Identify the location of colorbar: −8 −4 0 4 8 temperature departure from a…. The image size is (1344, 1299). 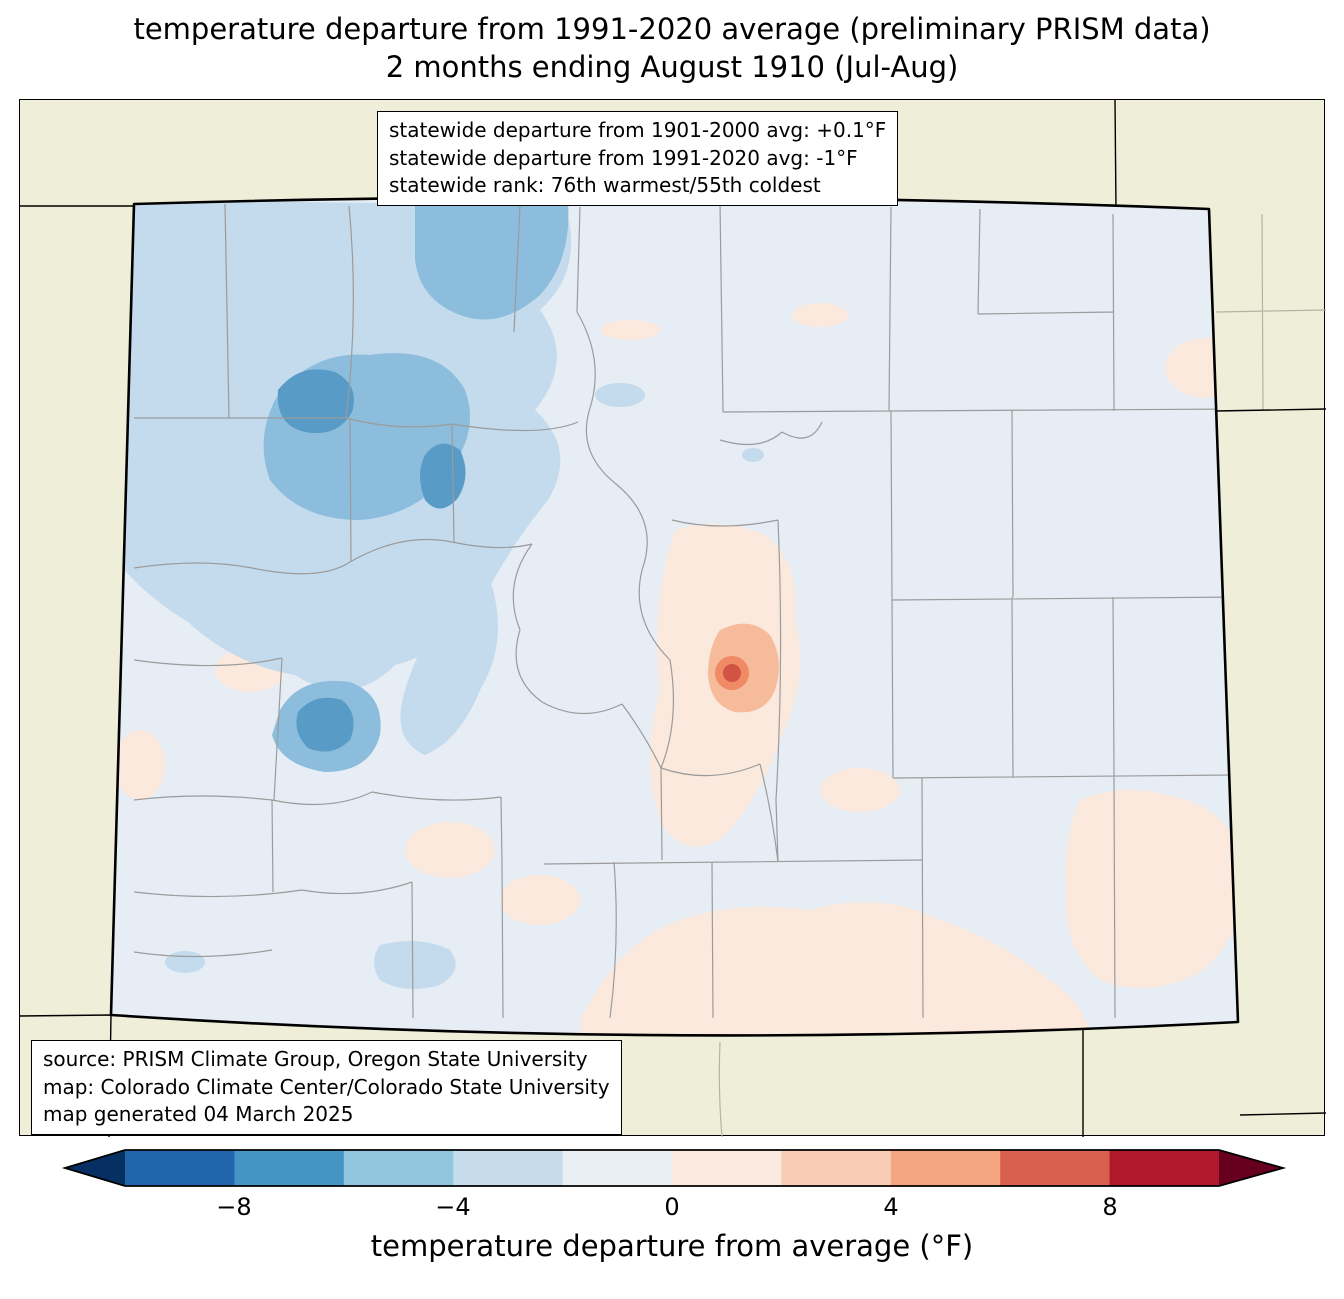
(672, 1222).